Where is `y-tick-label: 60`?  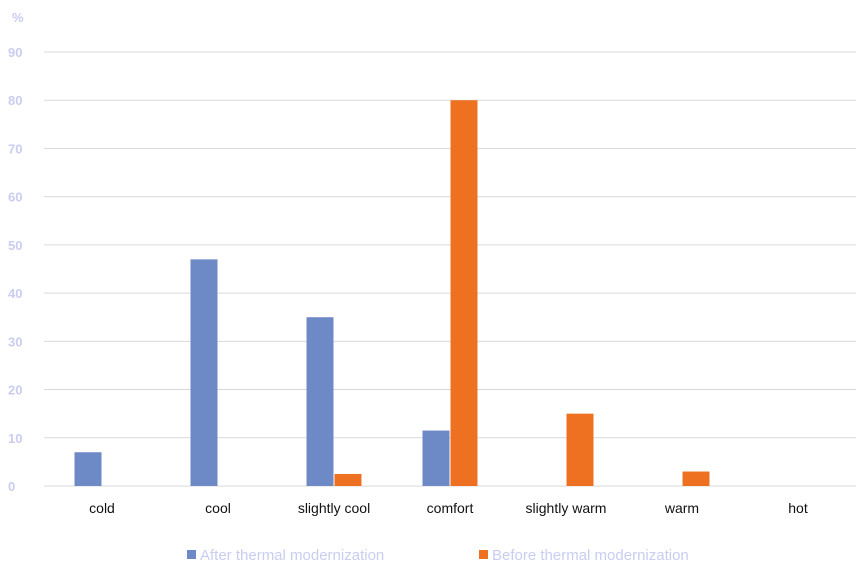
y-tick-label: 60 is located at coordinates (15, 197).